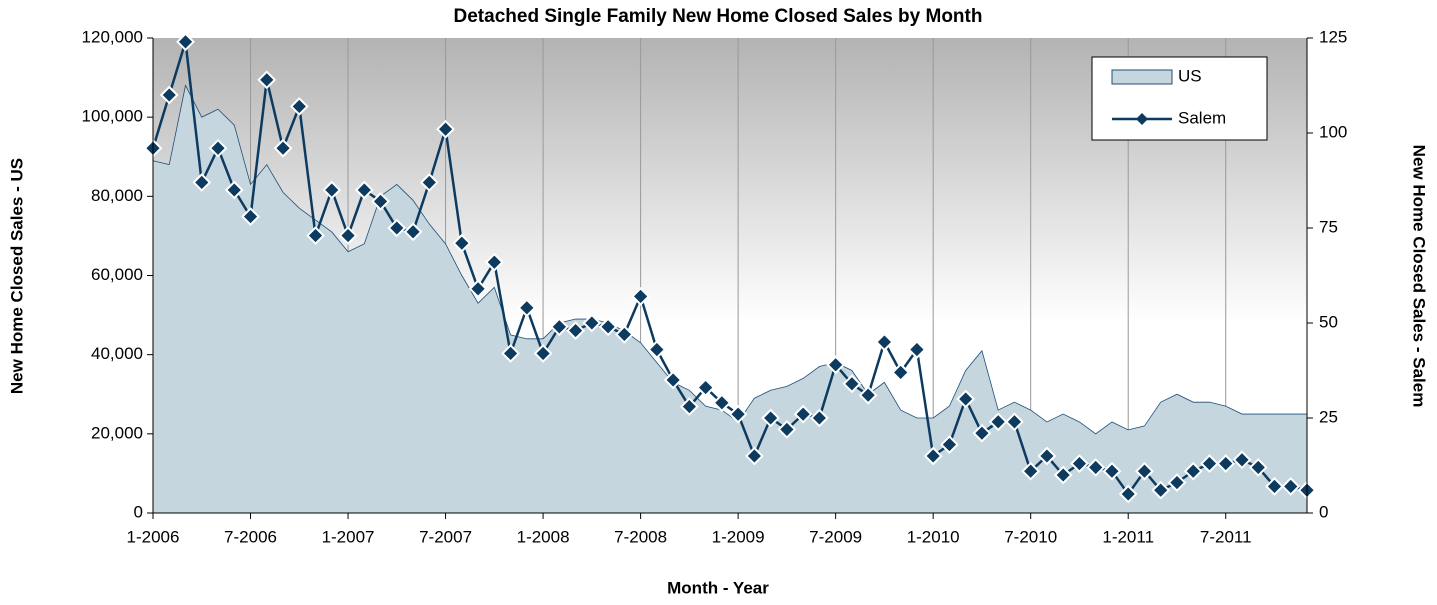  I want to click on legend-marker, so click(1142, 119).